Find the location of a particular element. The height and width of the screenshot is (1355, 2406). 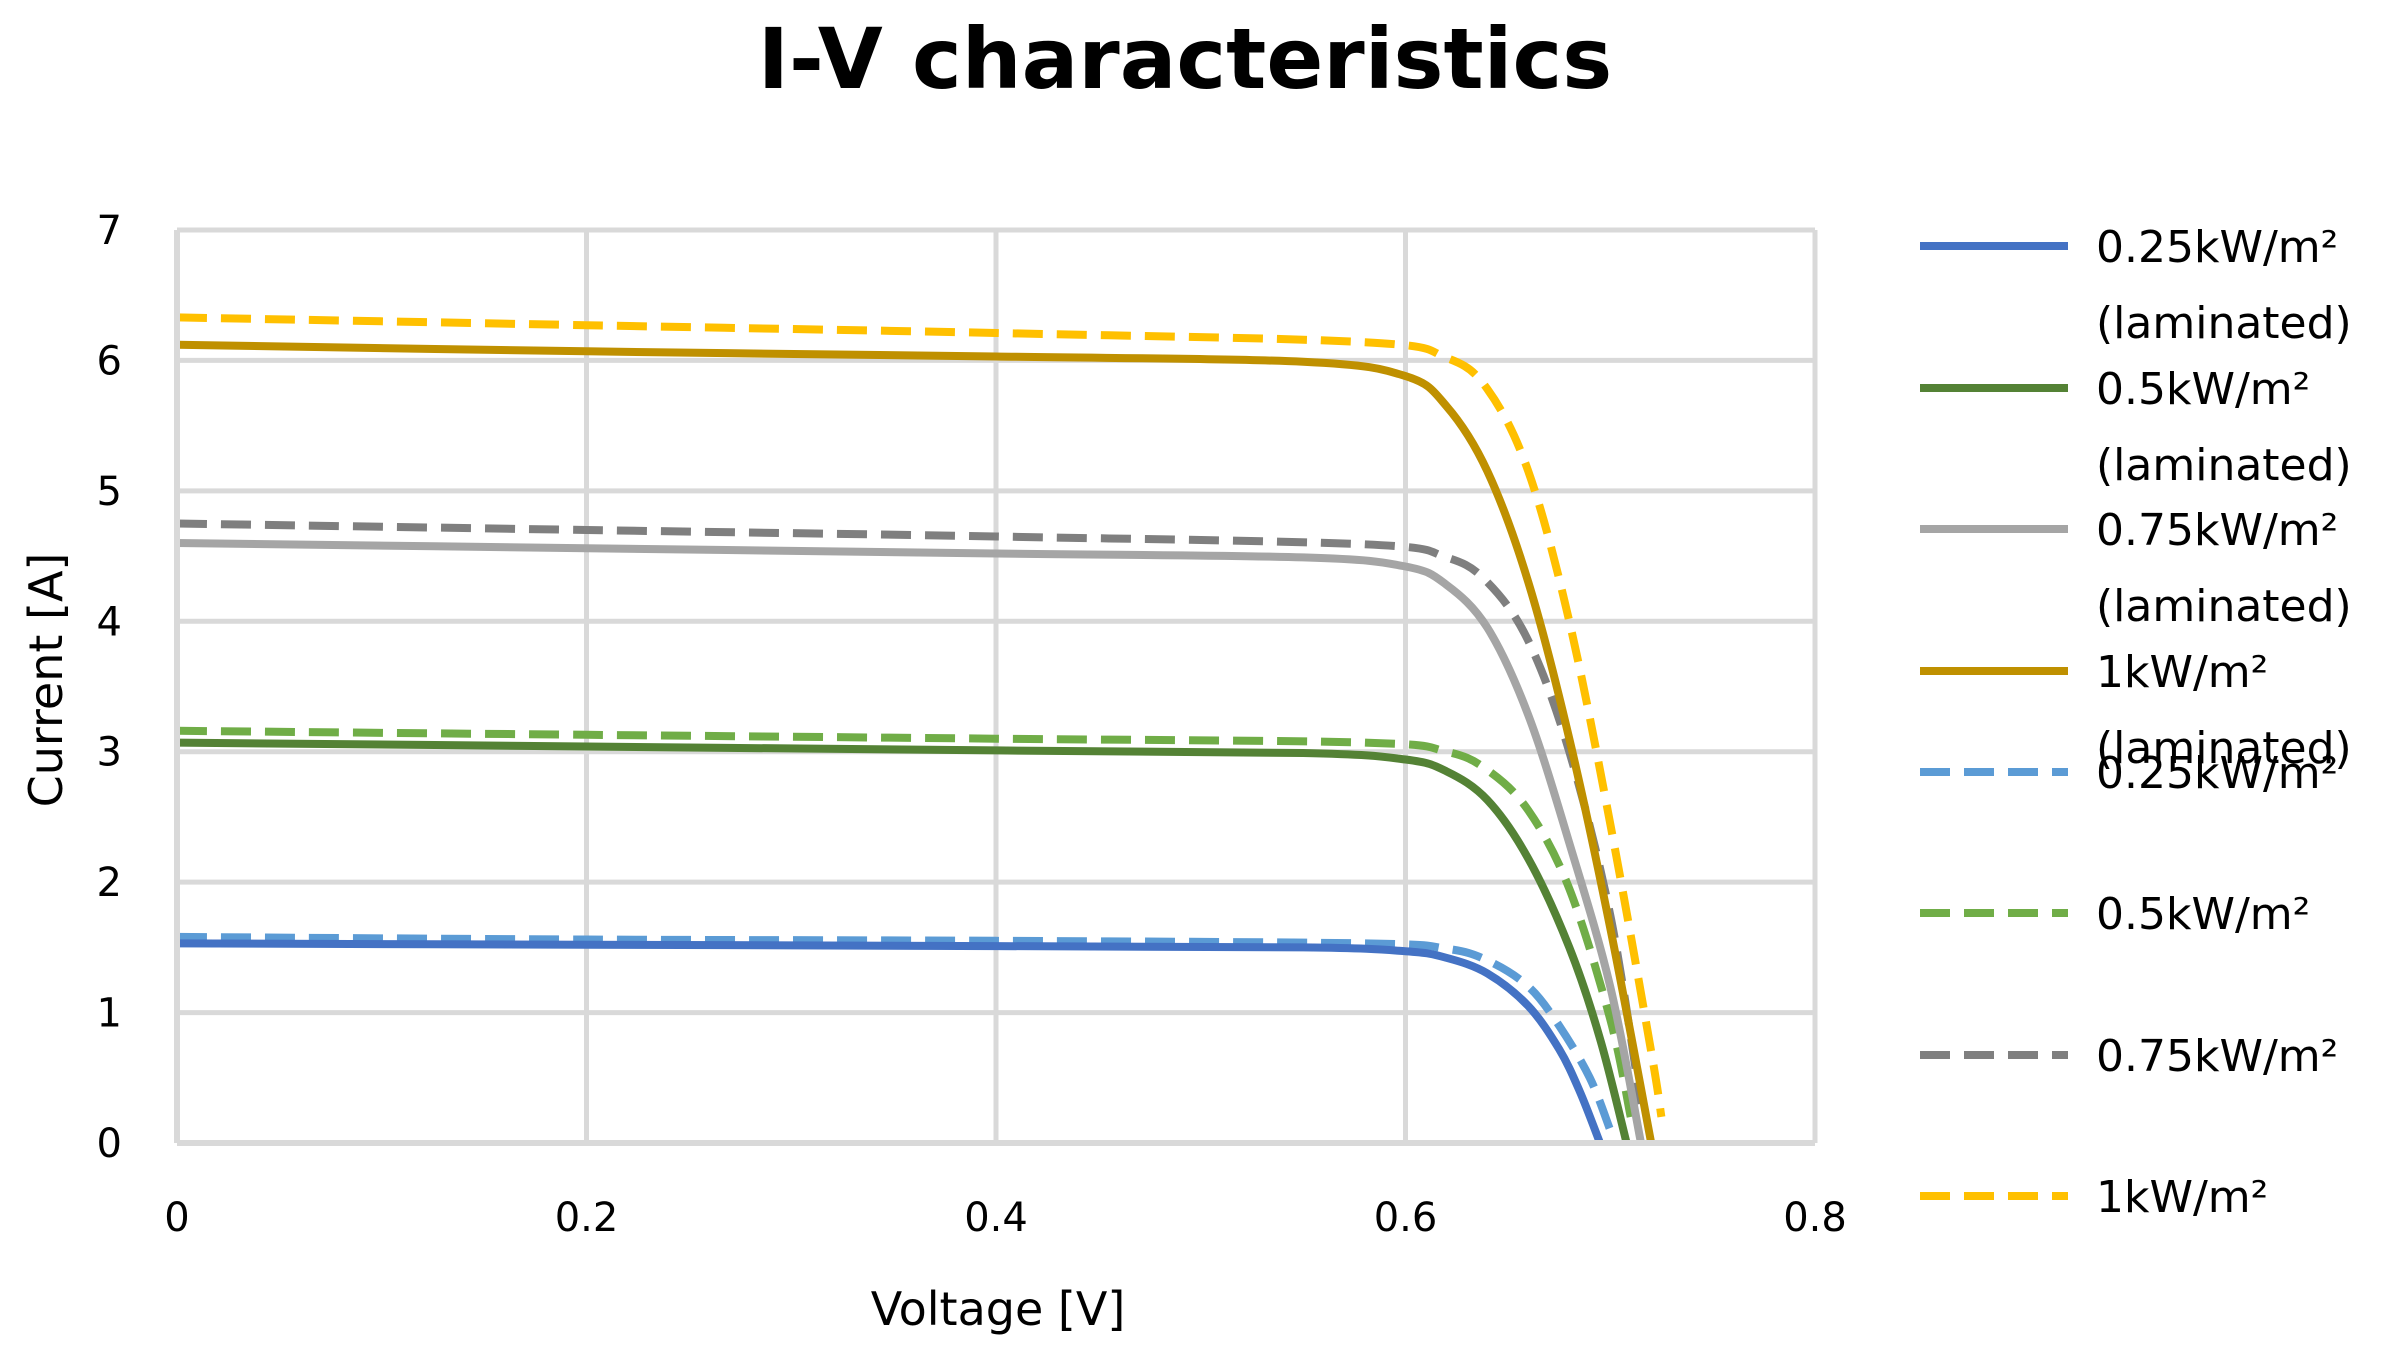

legend-label-6: 0.75kW/m² is located at coordinates (2217, 1056).